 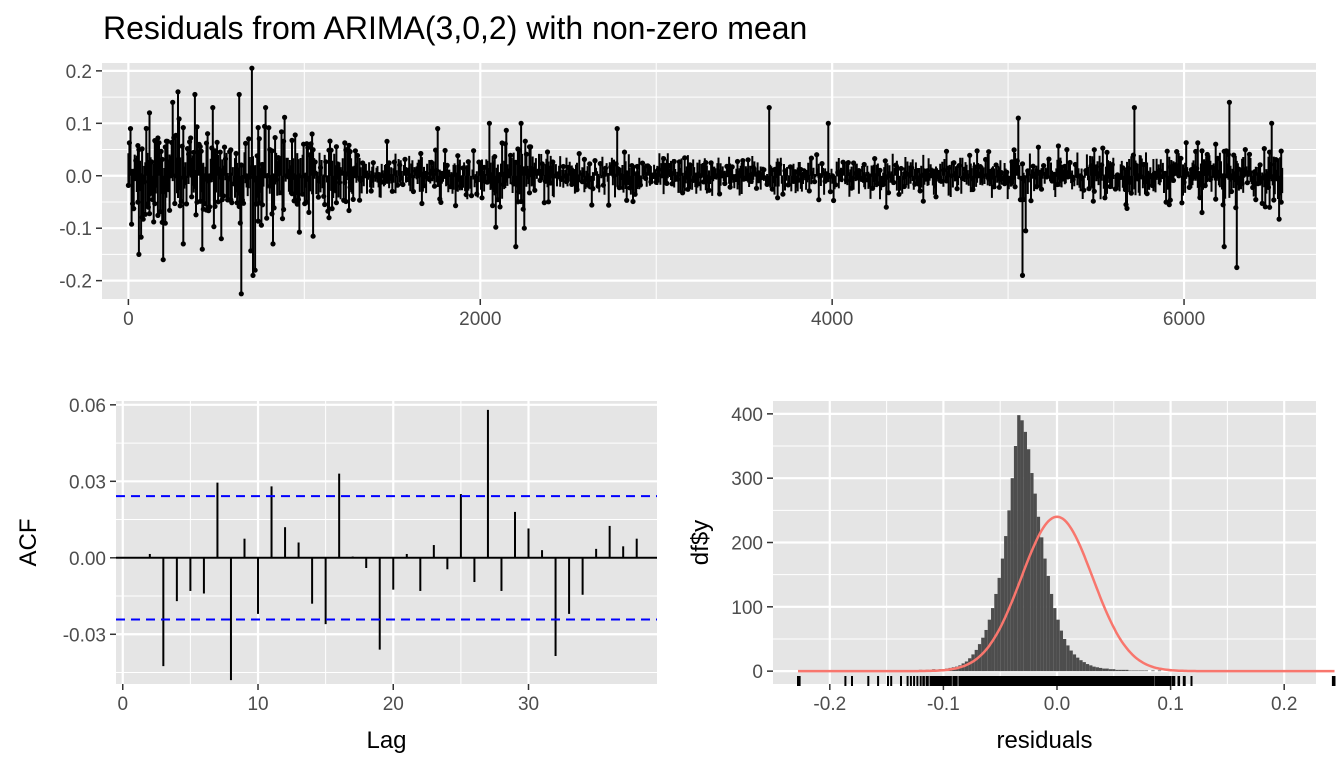 I want to click on rug-ticks, so click(x=1066, y=681).